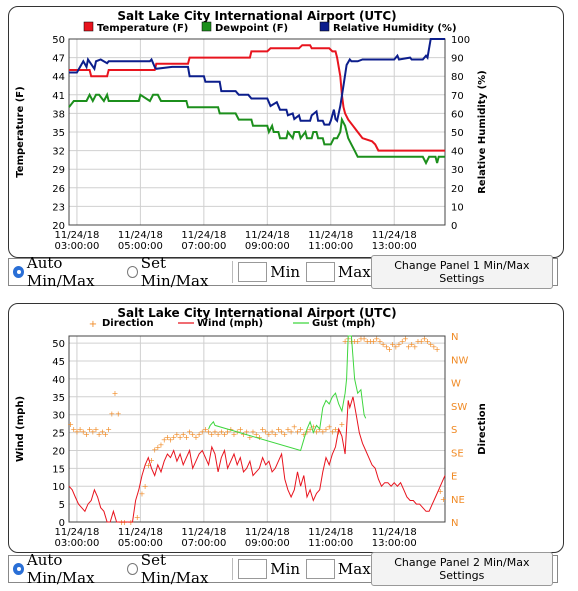 This screenshot has width=578, height=591. I want to click on panel-1-min-input, so click(253, 272).